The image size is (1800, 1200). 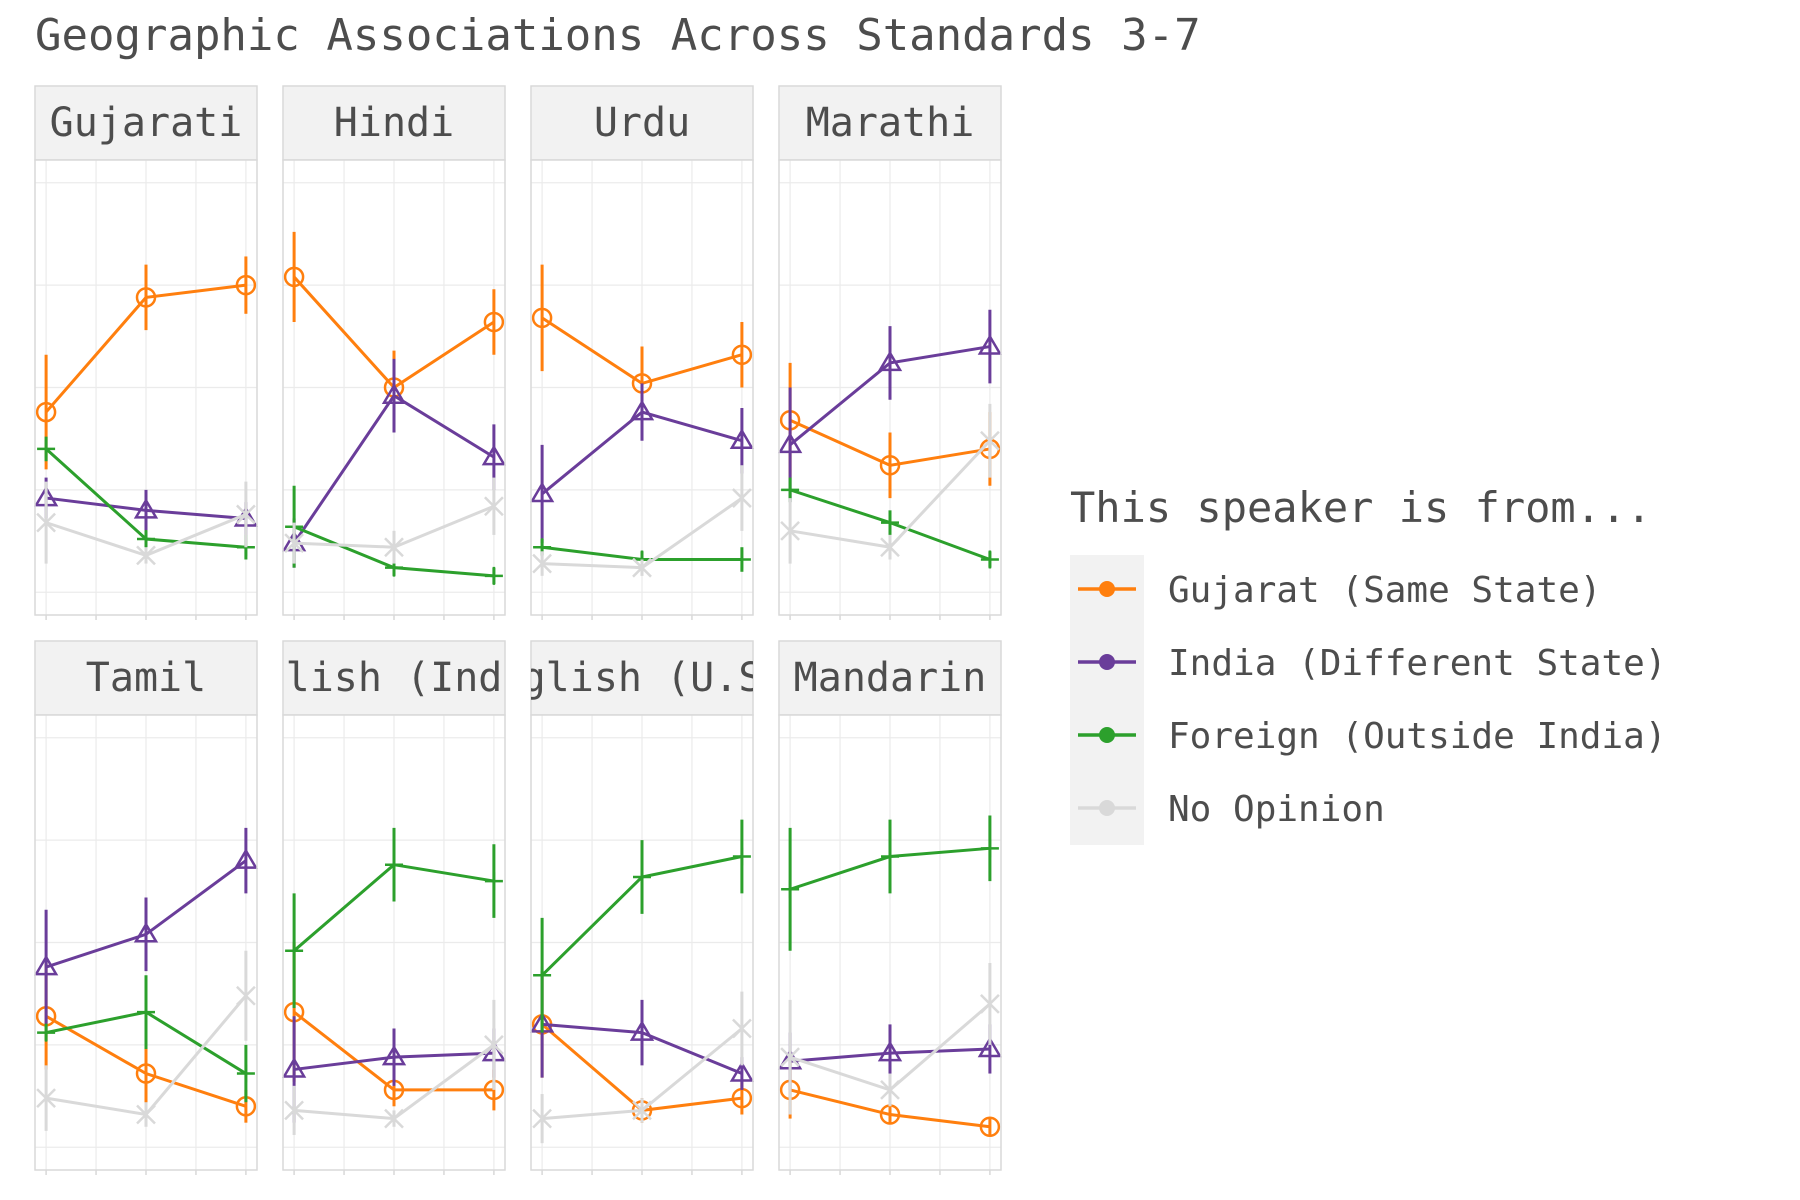 I want to click on facet-panel: Mandarin, so click(x=890, y=907).